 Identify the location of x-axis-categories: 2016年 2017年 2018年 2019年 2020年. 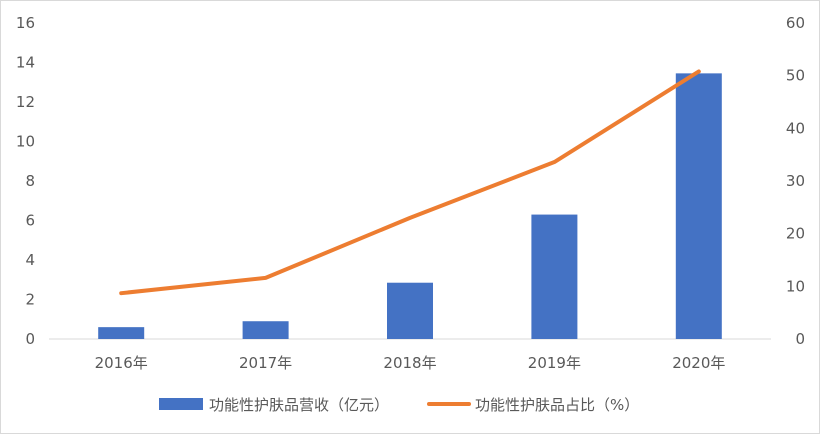
(410, 363).